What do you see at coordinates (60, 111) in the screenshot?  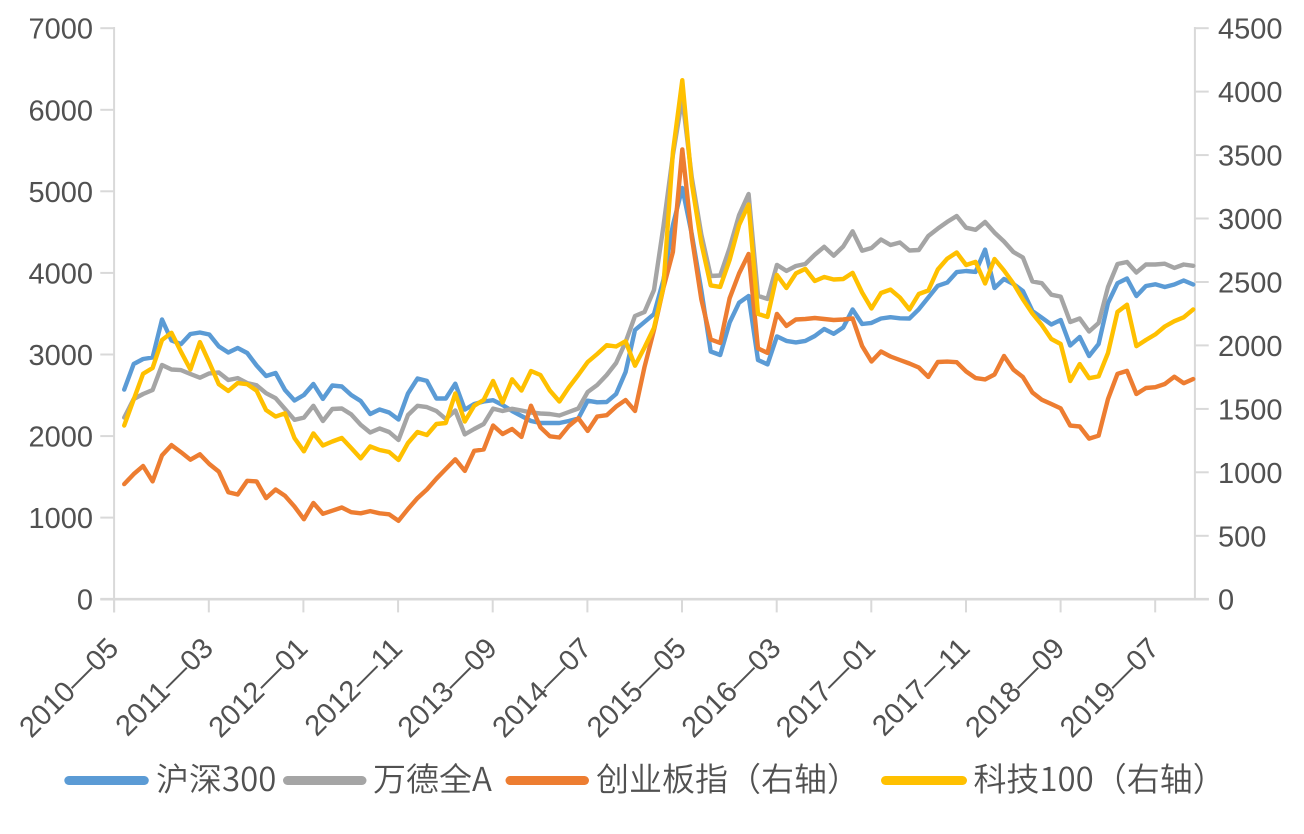 I see `svg-text: 6000` at bounding box center [60, 111].